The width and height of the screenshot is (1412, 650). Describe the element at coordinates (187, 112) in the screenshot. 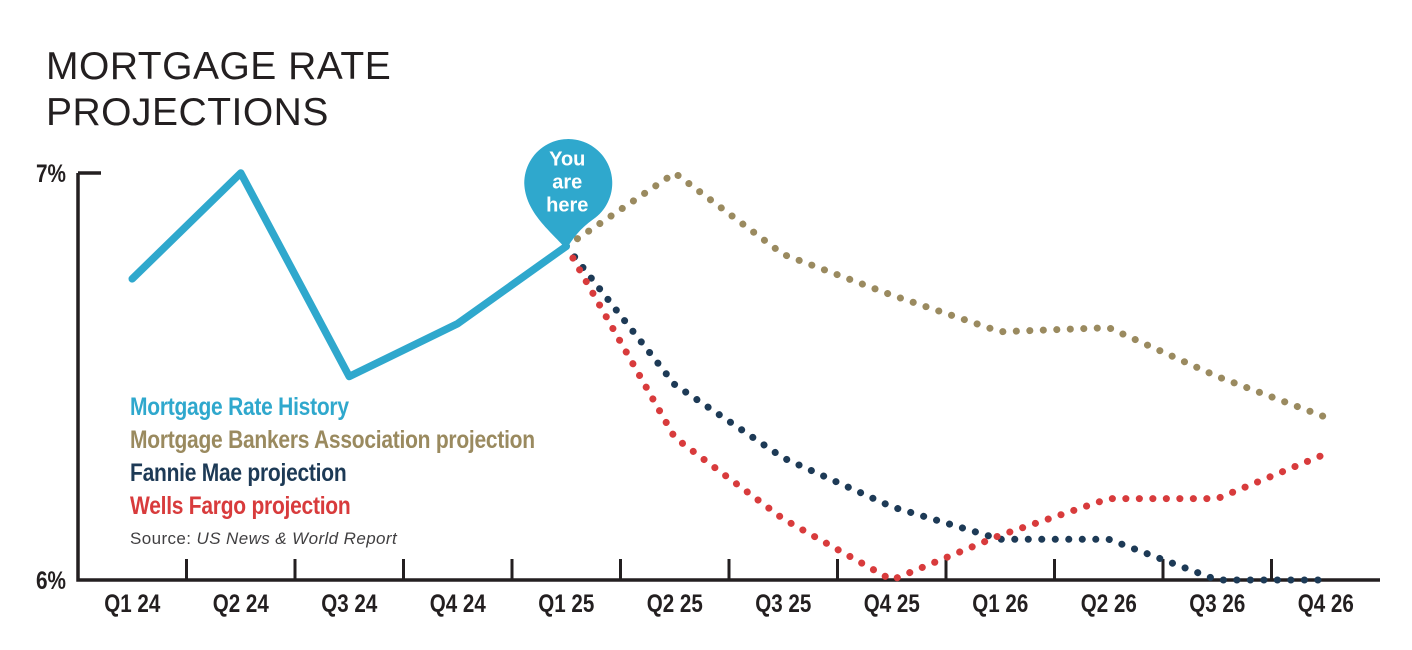

I see `chart-title-line-2: PROJECTIONS` at that location.